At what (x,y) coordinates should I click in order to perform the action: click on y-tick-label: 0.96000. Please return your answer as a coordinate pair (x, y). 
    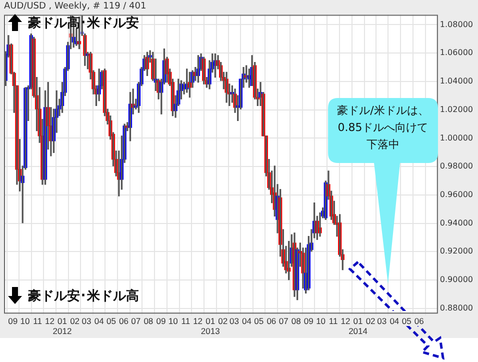
    Looking at the image, I should click on (457, 194).